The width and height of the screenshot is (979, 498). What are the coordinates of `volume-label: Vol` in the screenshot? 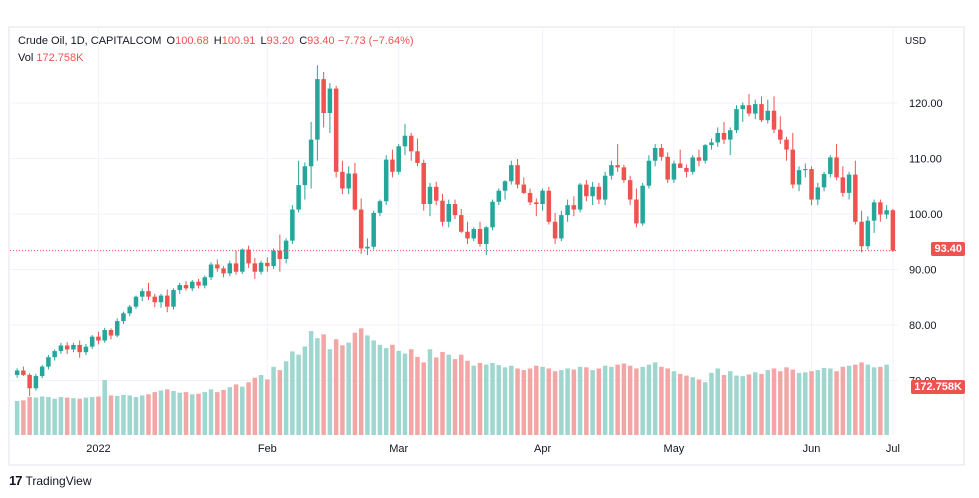 It's located at (26, 58).